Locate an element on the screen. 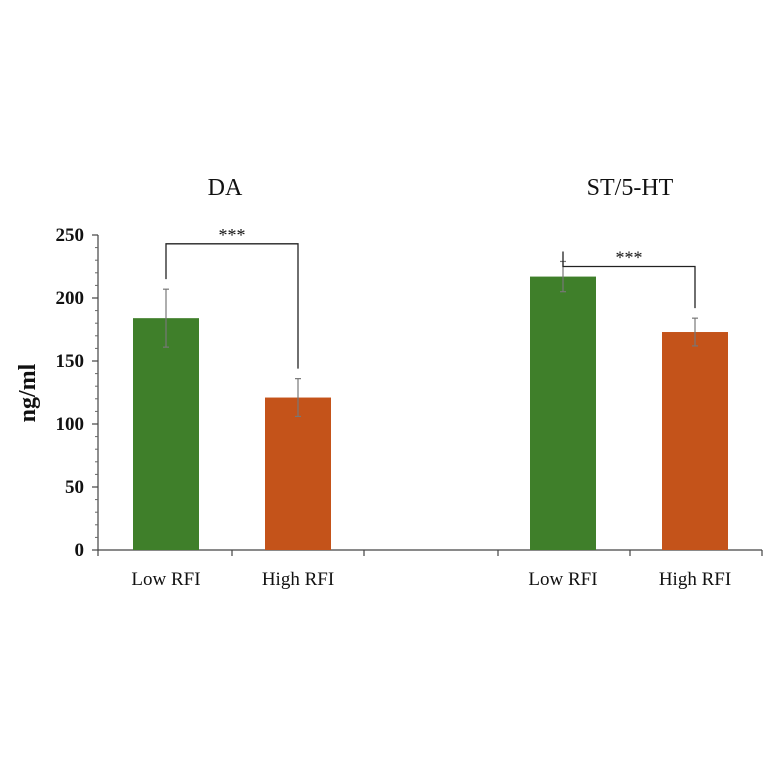  panel-title-st-5ht: ST/5-HT is located at coordinates (630, 188).